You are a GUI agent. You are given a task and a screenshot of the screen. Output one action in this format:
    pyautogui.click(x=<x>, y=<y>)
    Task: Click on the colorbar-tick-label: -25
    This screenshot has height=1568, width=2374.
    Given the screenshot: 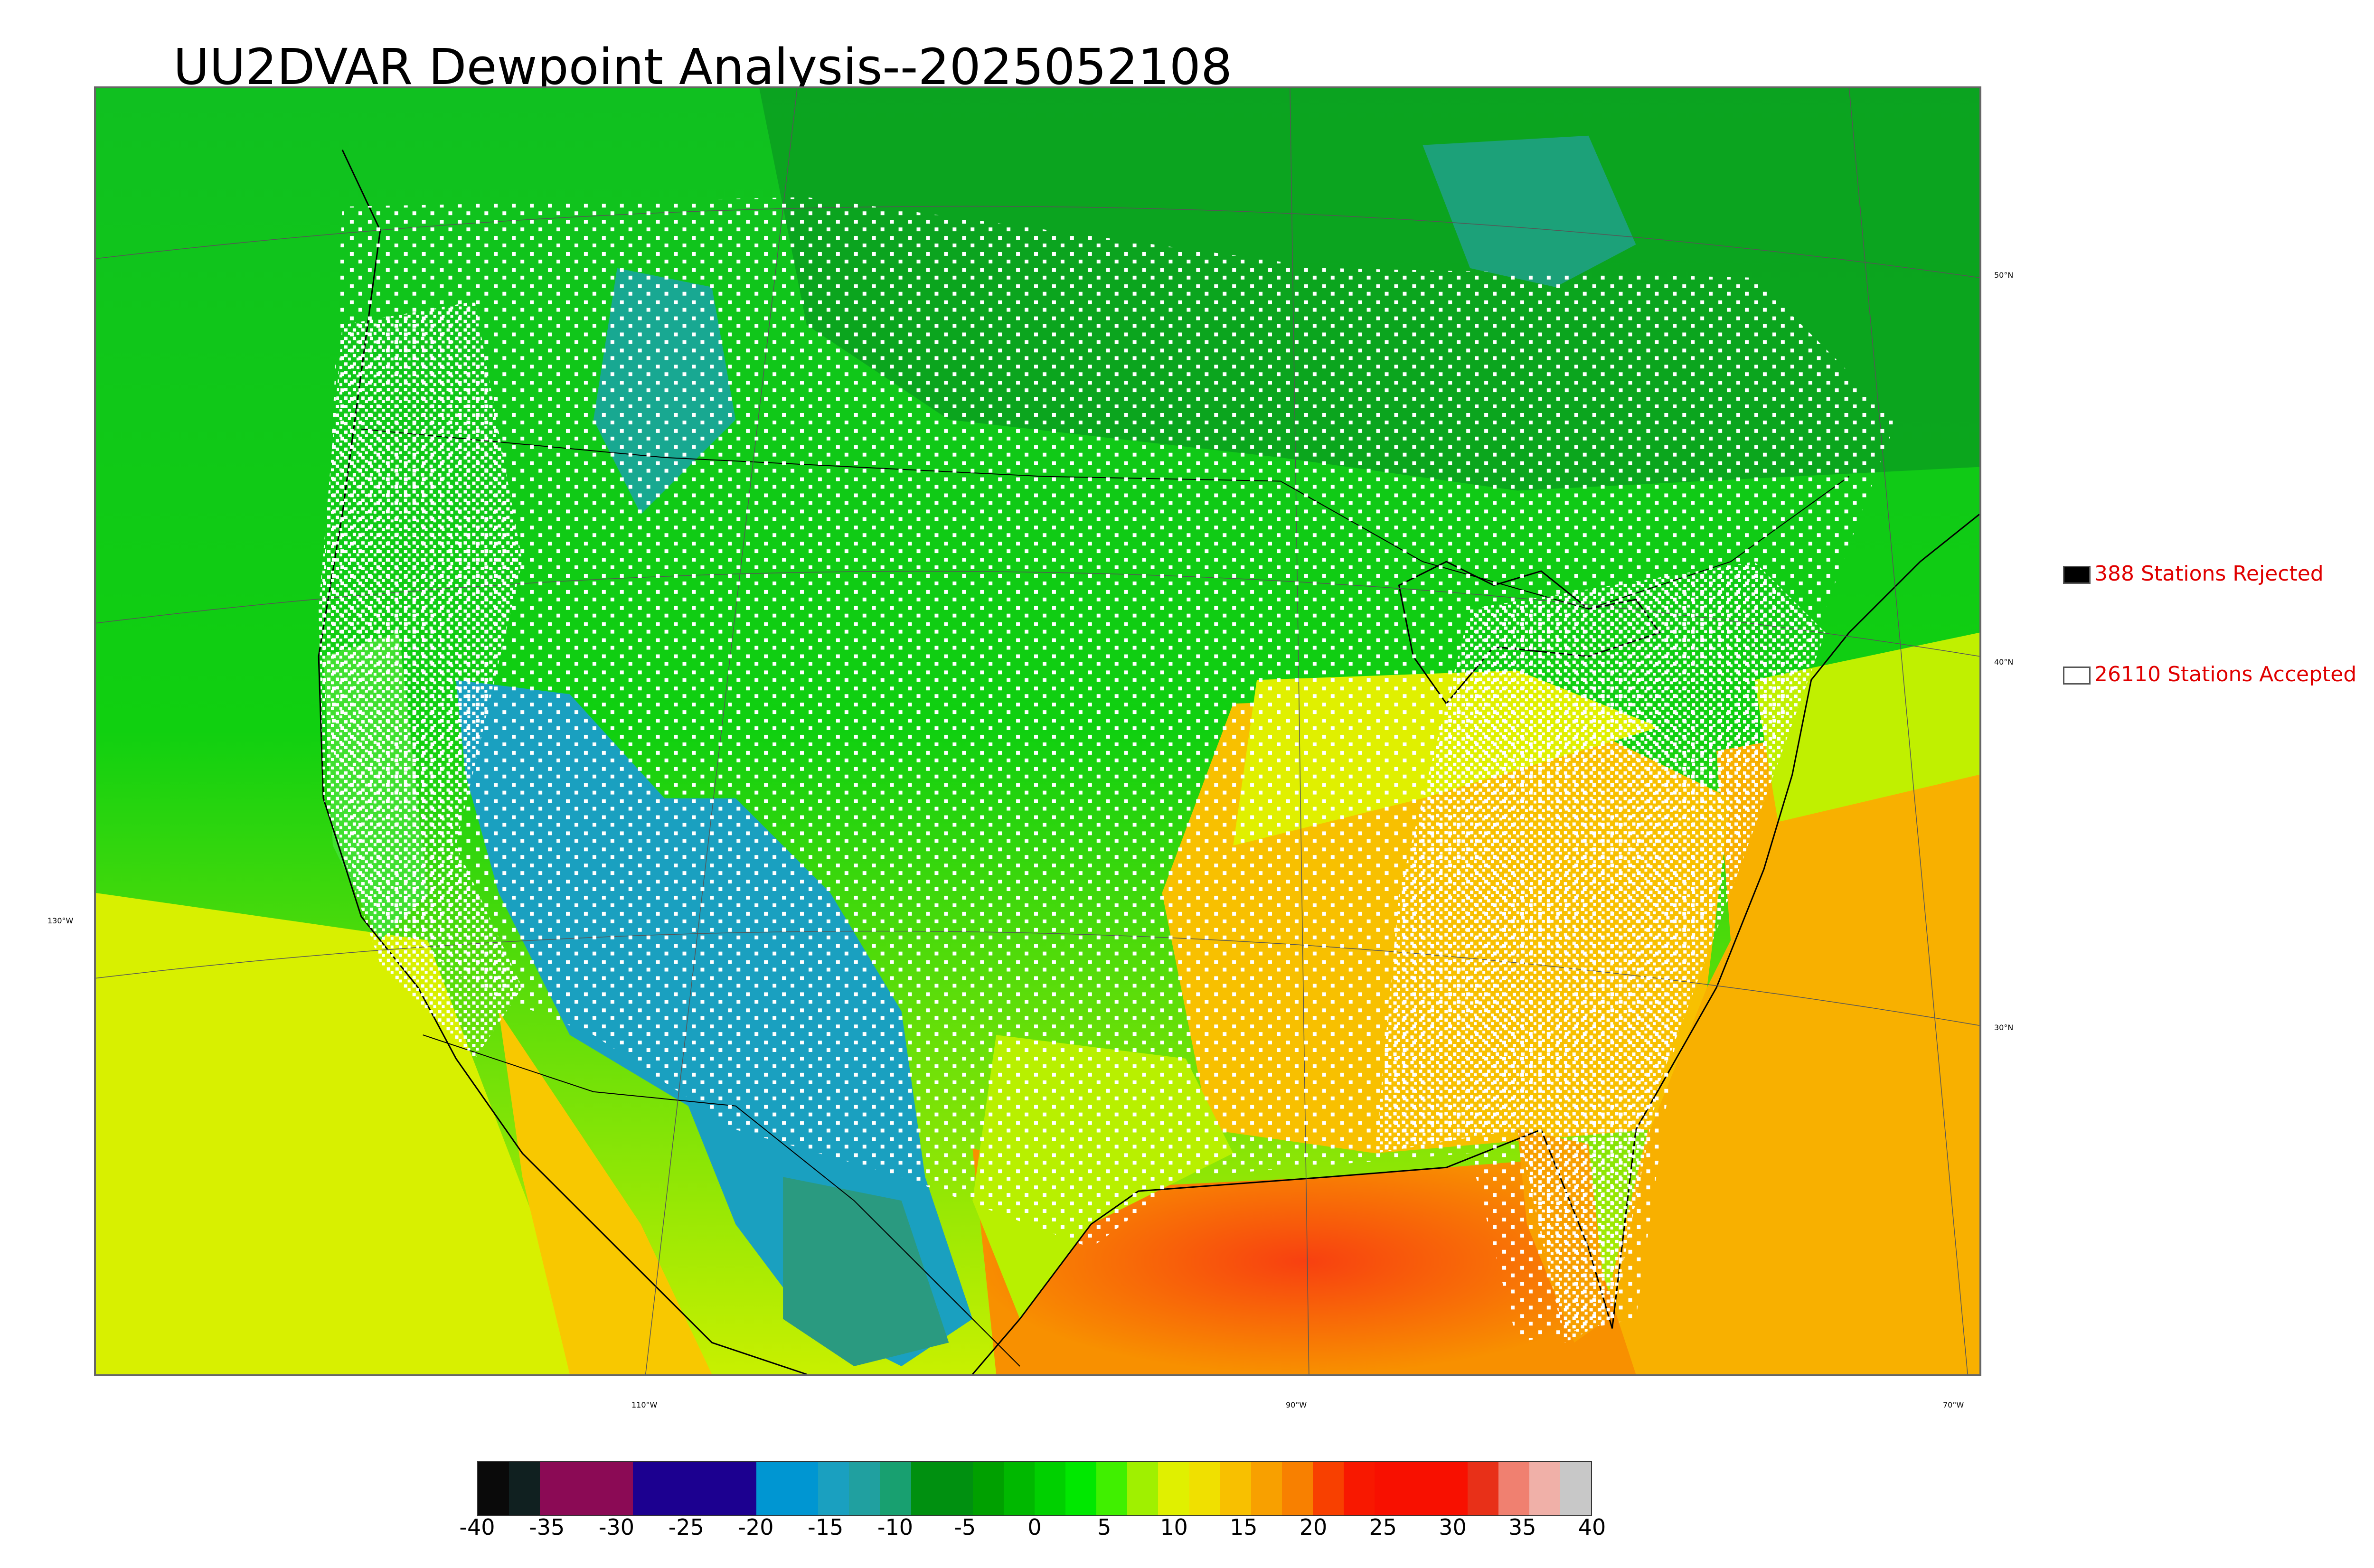 What is the action you would take?
    pyautogui.click(x=686, y=1527)
    